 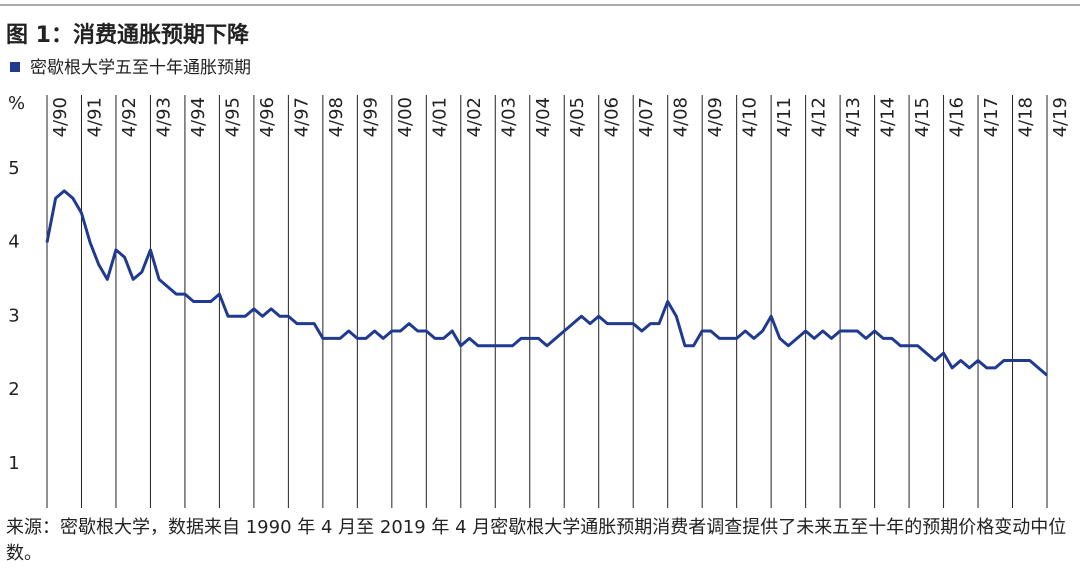 I want to click on x-tick-label: 4/94, so click(x=198, y=117).